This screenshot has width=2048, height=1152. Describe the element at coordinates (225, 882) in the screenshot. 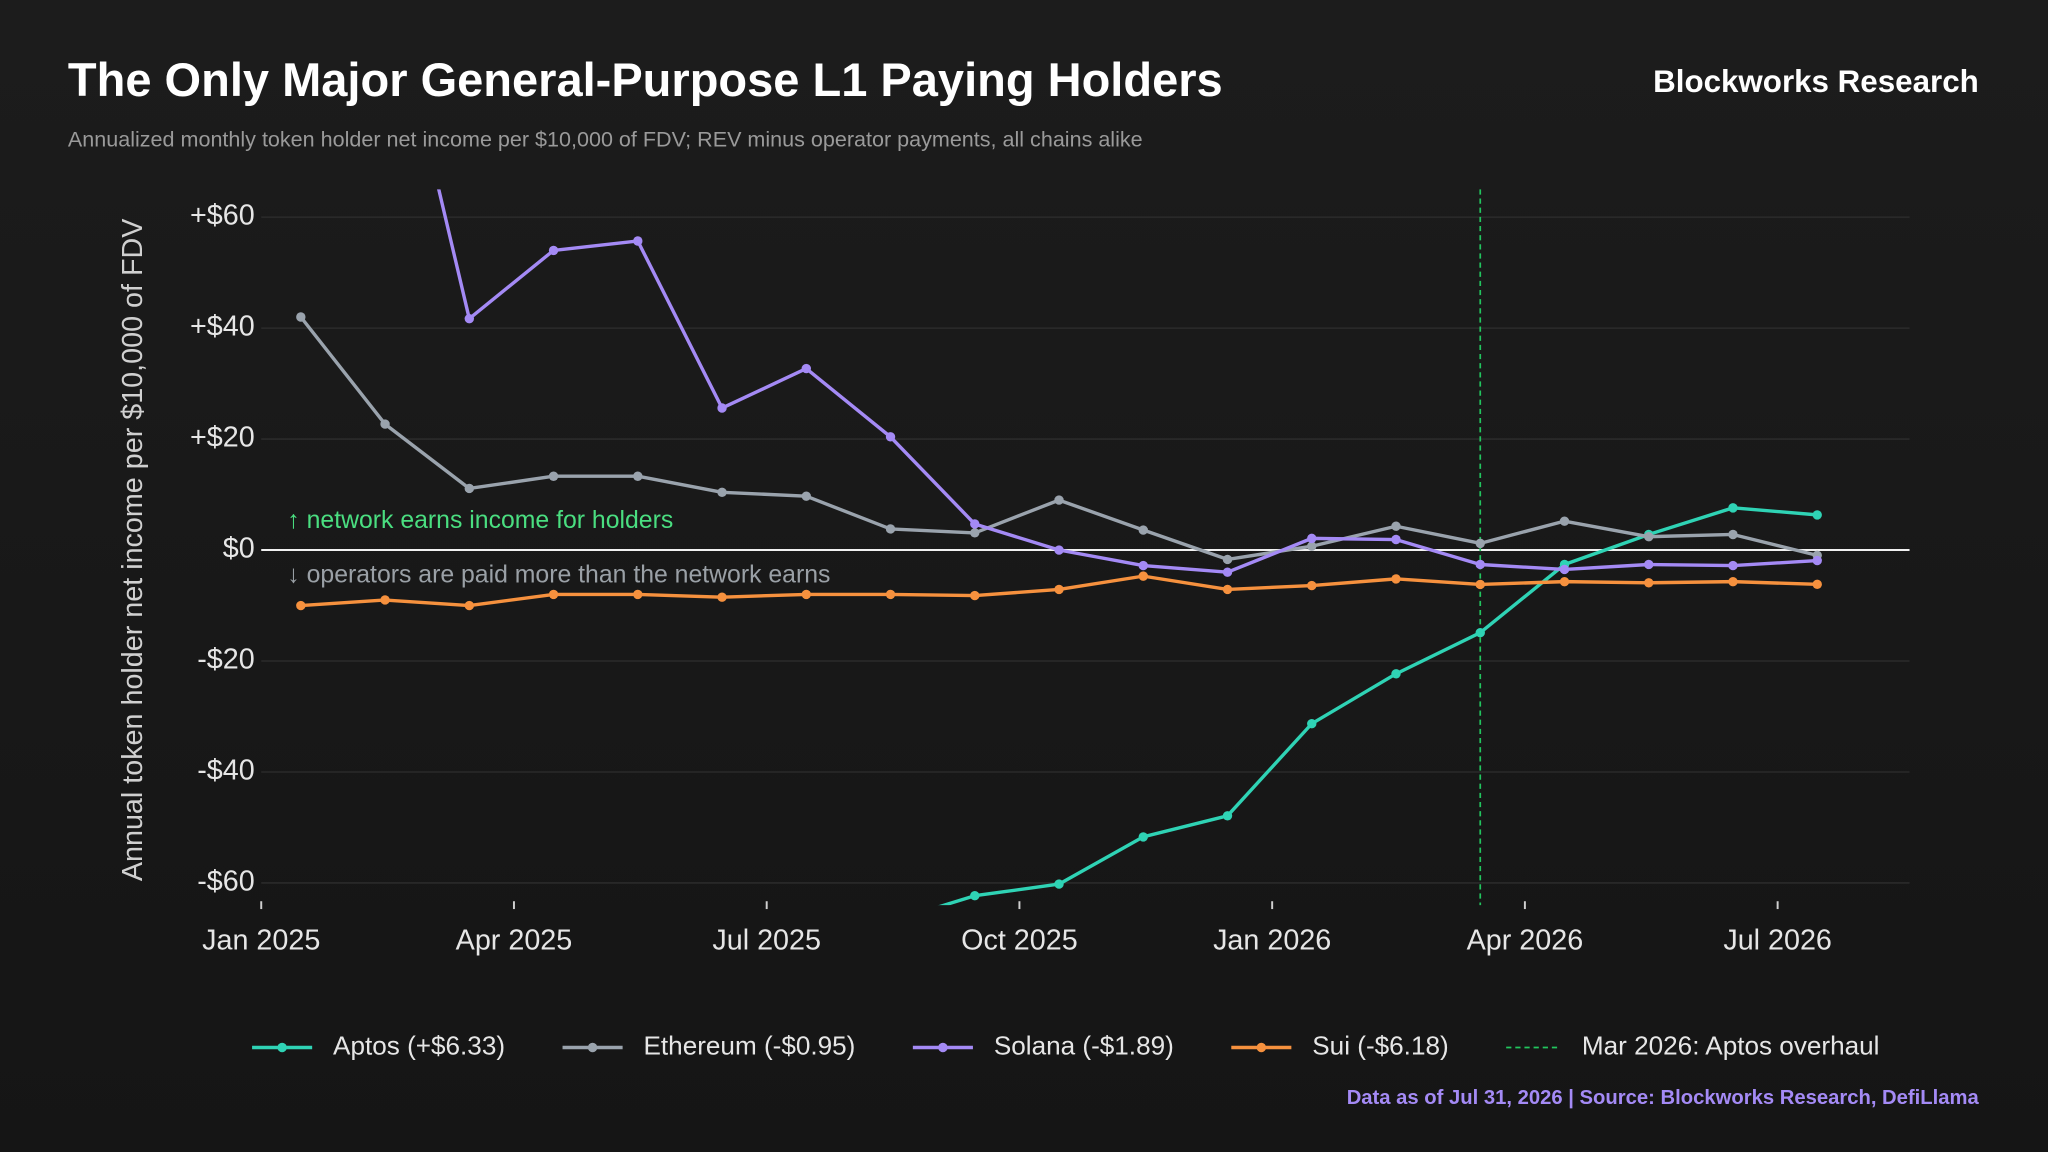

I see `y-tick-label: -$60` at that location.